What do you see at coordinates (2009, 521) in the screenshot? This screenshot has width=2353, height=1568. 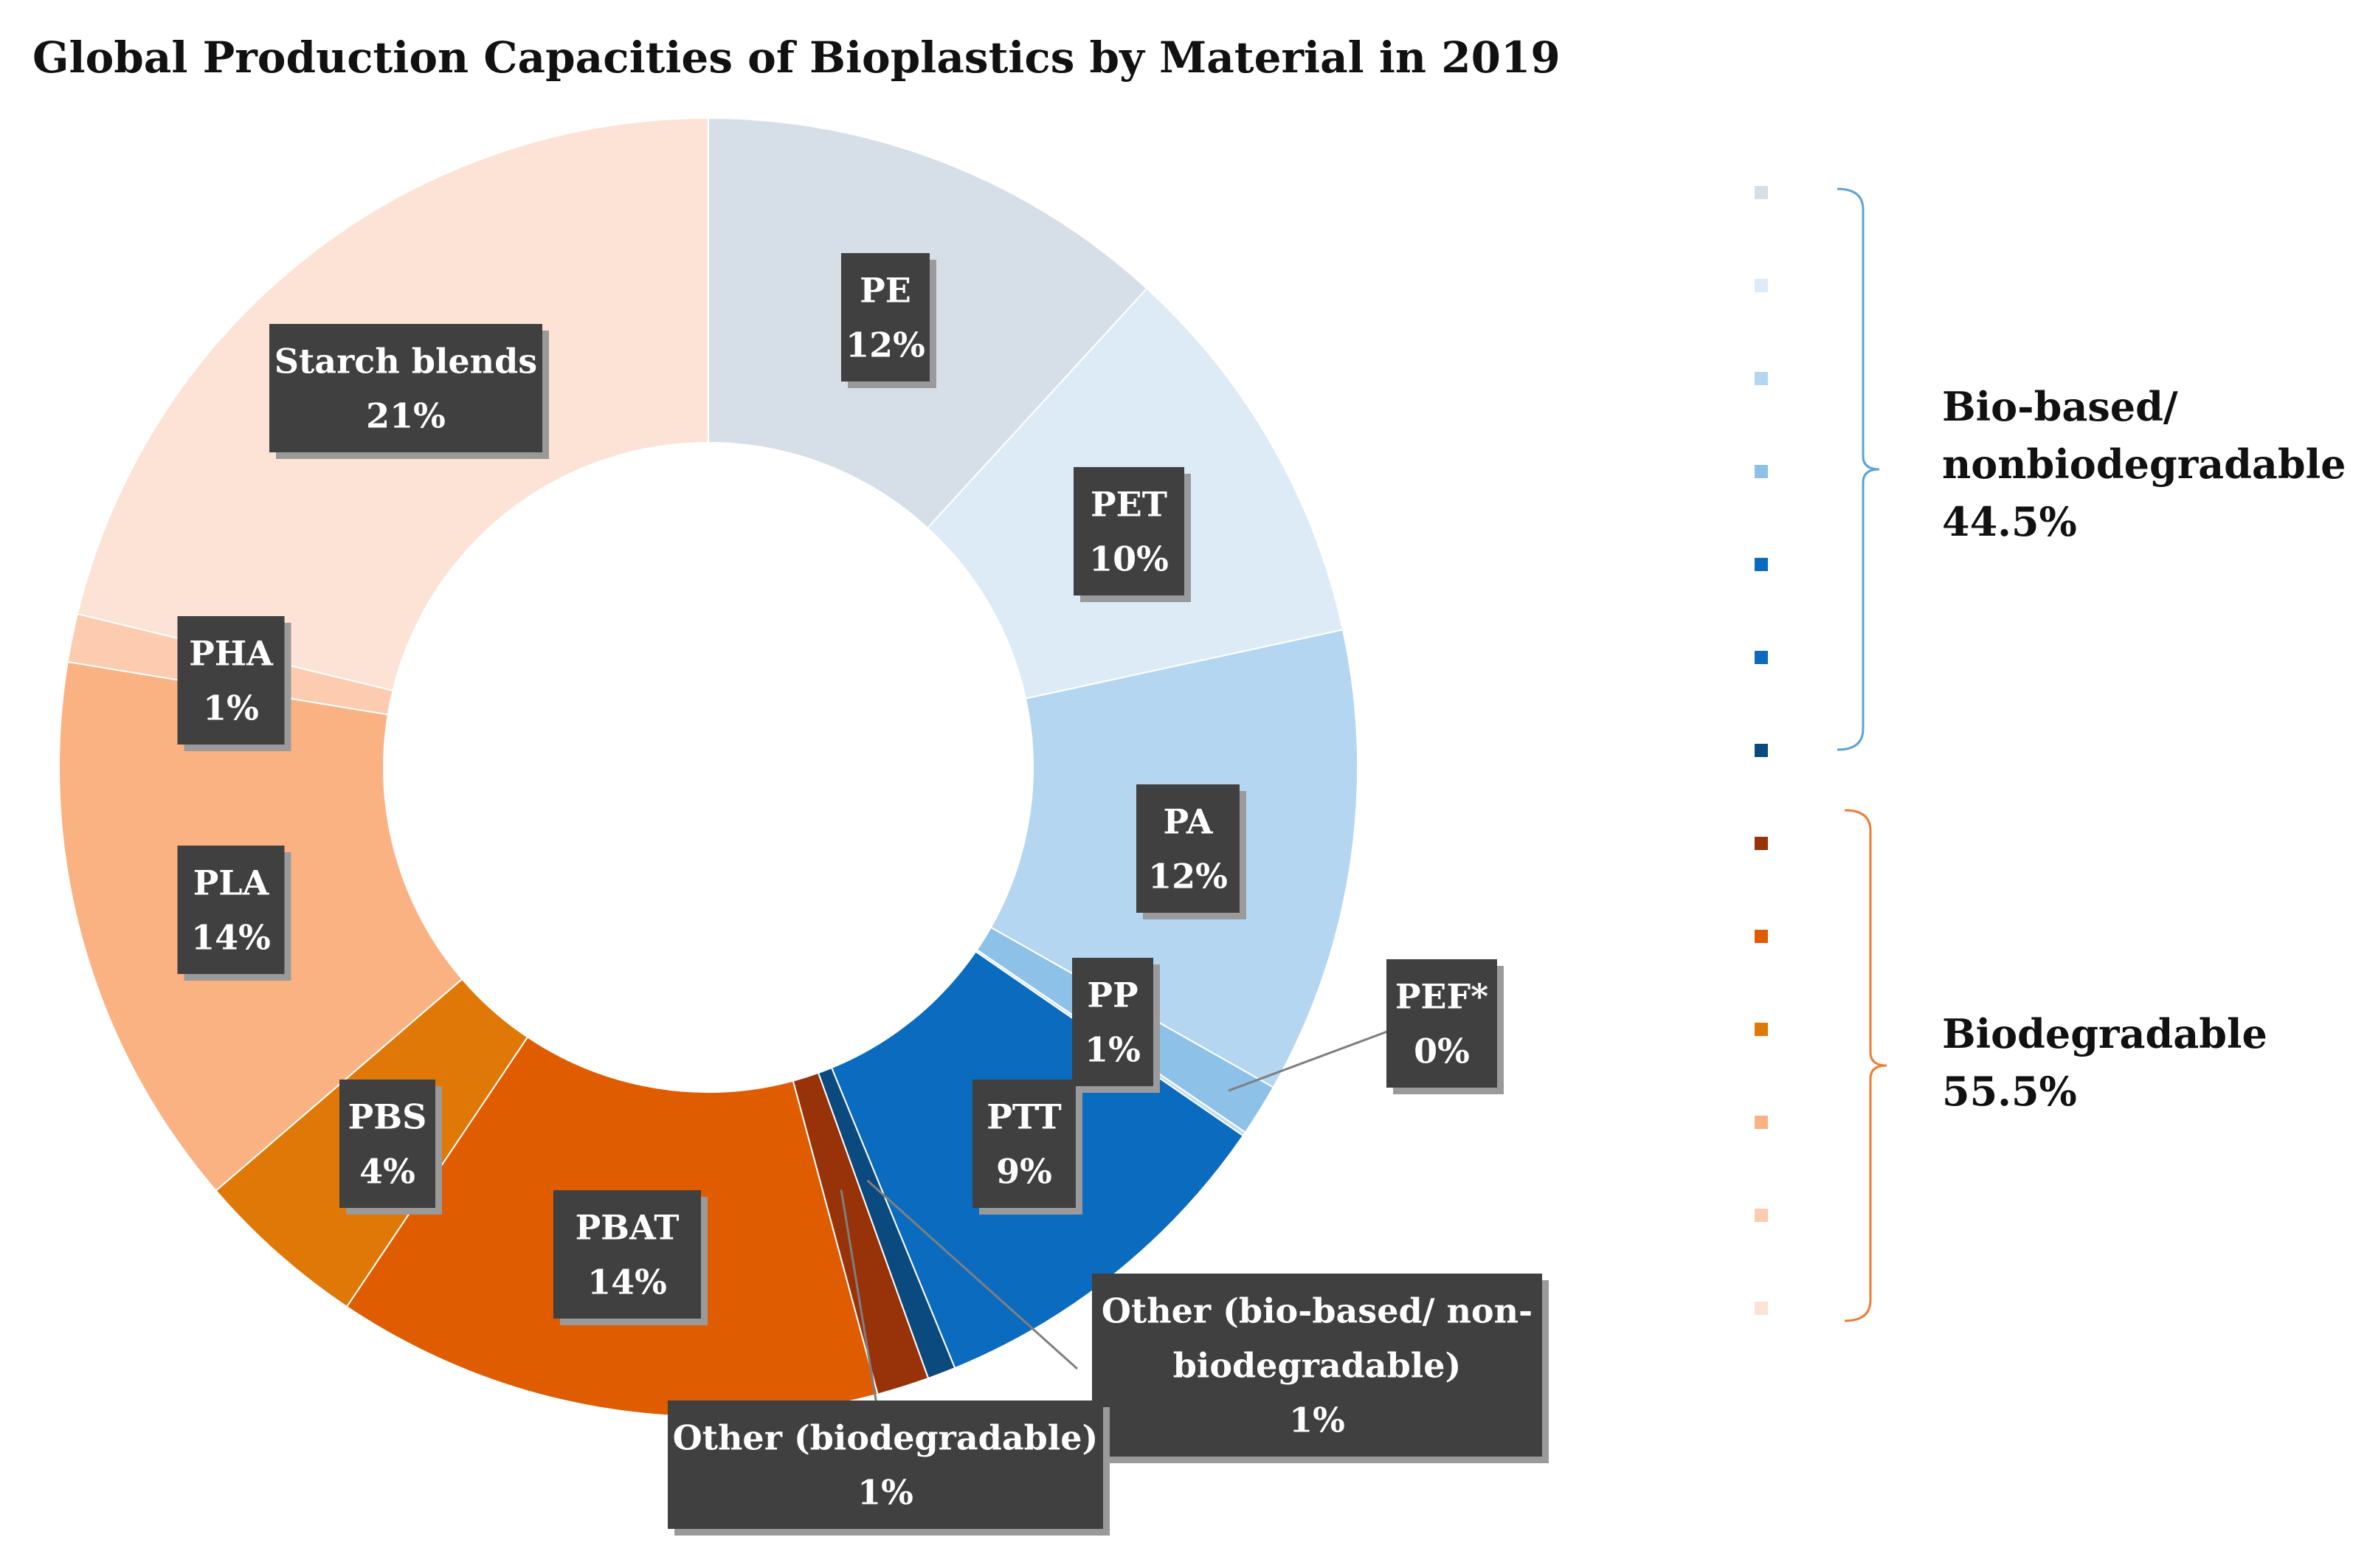 I see `bio-based-group-share: 44.5%` at bounding box center [2009, 521].